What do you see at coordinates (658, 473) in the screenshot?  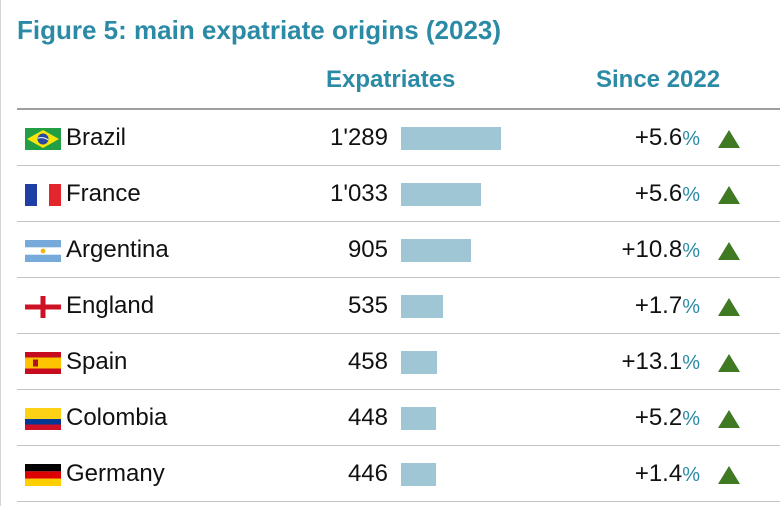 I see `change-value: +1.4` at bounding box center [658, 473].